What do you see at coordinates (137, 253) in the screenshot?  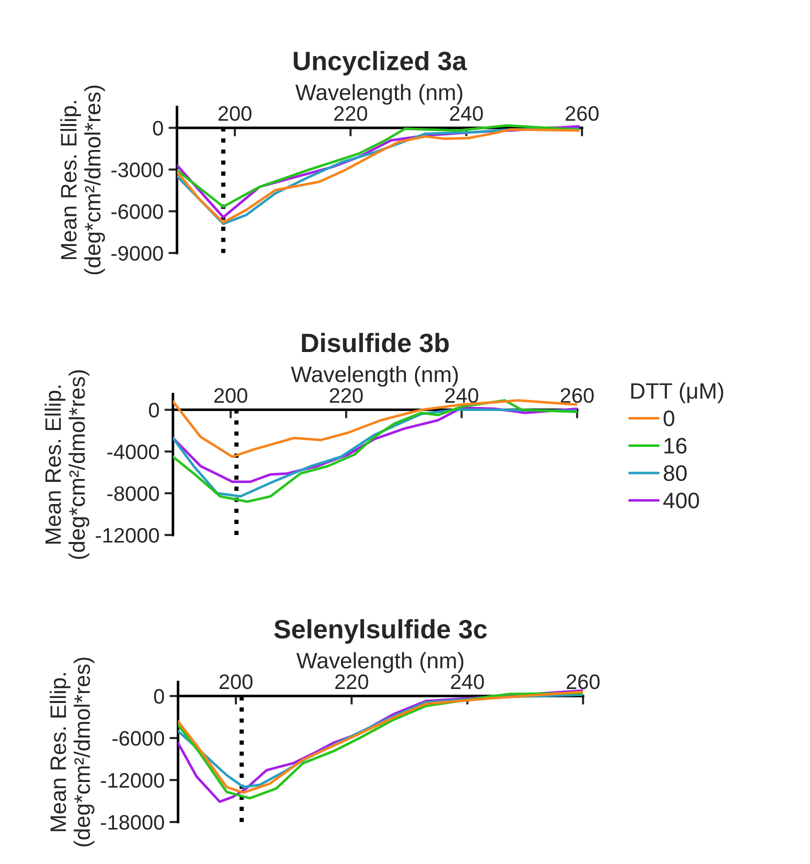 I see `y-tick-label: -9000` at bounding box center [137, 253].